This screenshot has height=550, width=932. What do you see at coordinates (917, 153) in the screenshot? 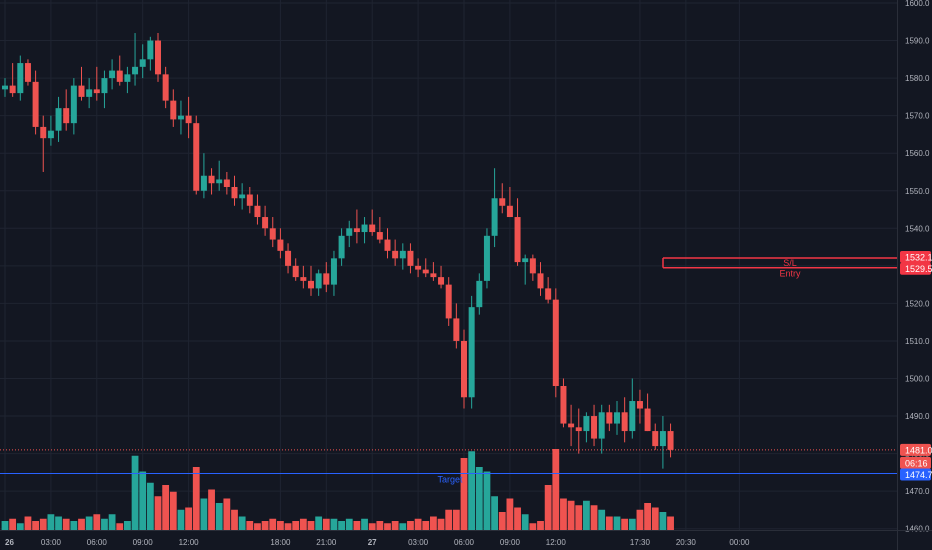
I see `price-tick-label: 1560.0` at bounding box center [917, 153].